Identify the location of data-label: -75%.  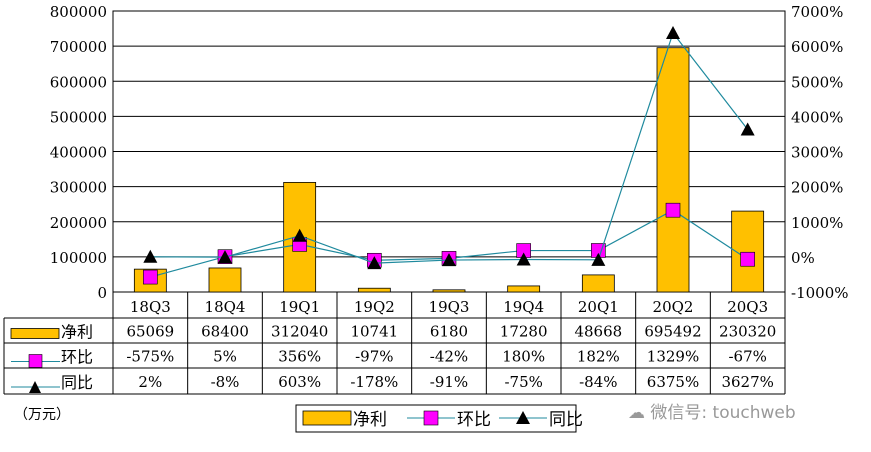
(523, 382).